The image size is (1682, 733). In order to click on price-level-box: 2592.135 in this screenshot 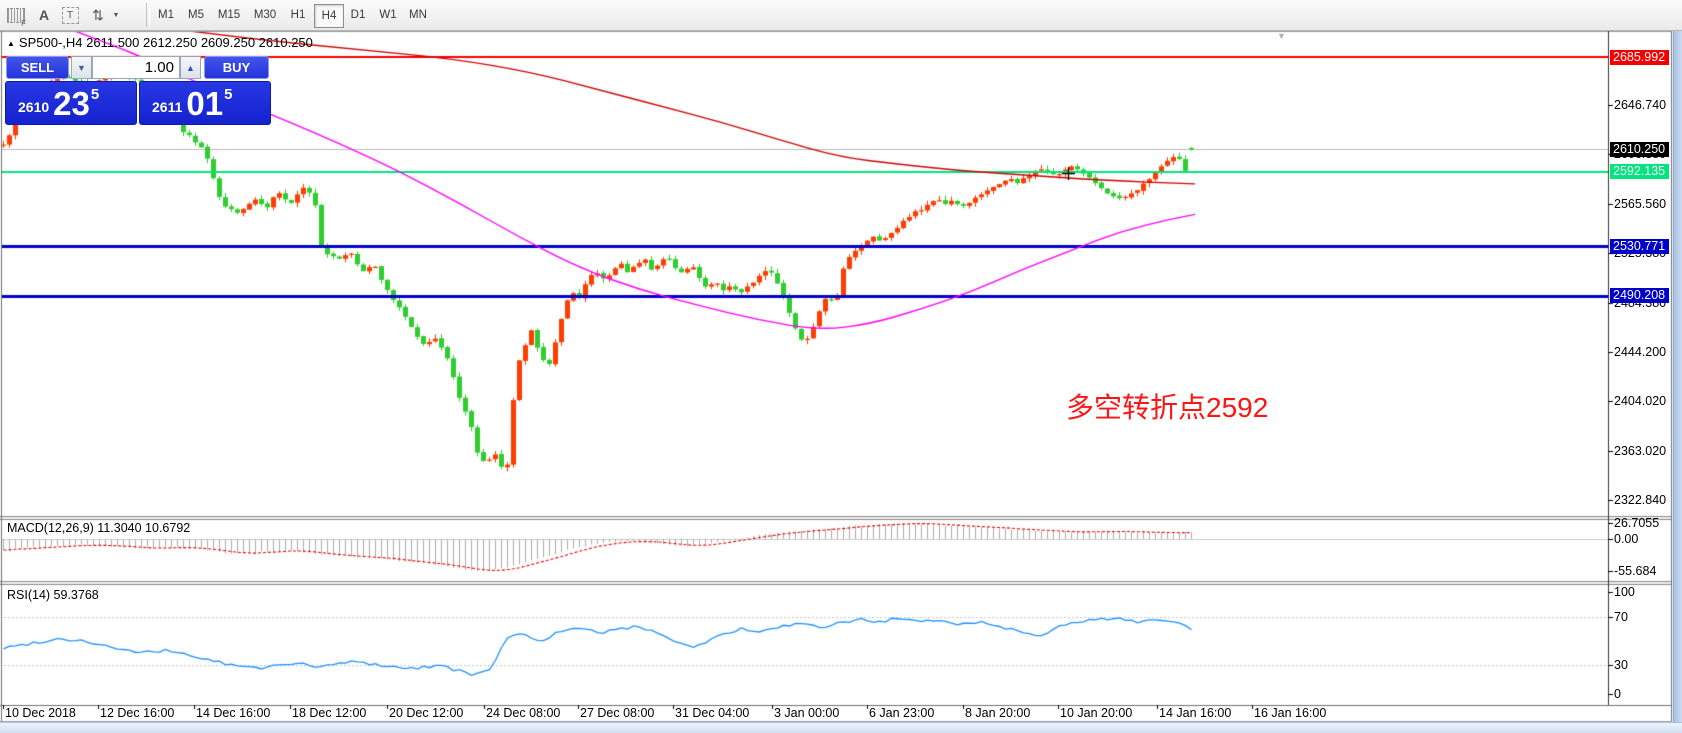, I will do `click(1640, 172)`.